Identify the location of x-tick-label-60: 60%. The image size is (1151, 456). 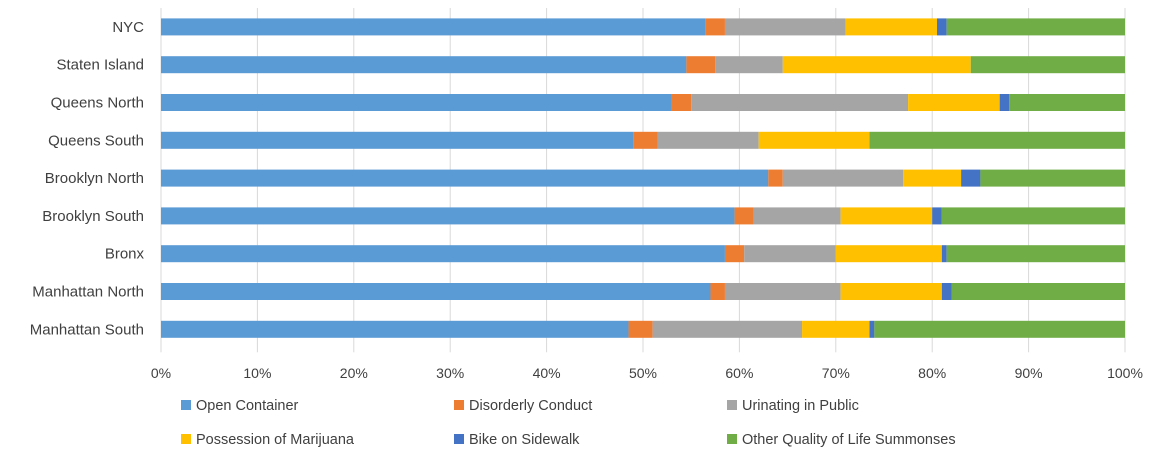
(739, 373).